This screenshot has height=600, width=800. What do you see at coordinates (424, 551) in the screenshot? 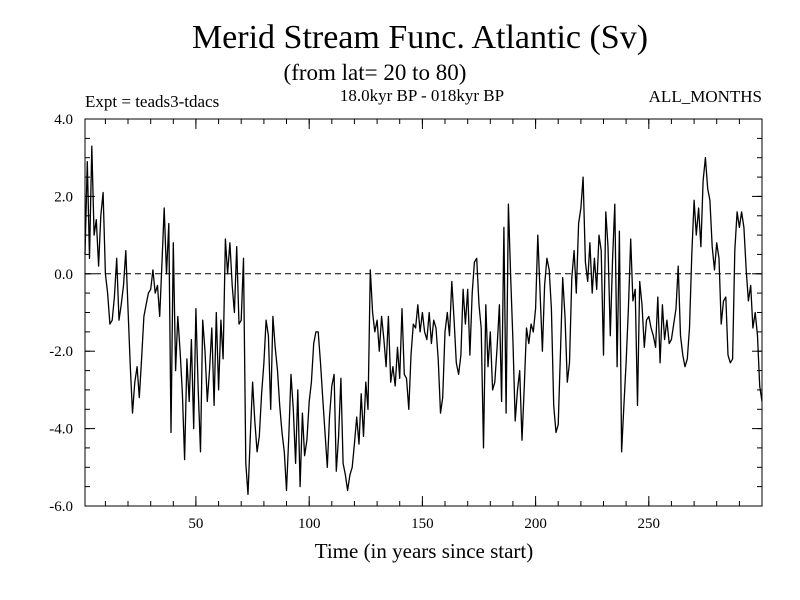
I see `x-axis-label: Time (in years since start)` at bounding box center [424, 551].